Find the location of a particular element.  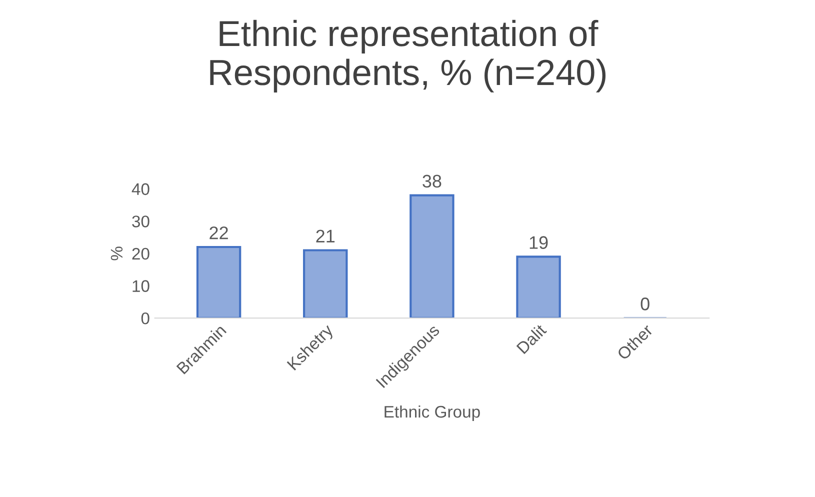

data-label: 22 is located at coordinates (219, 233).